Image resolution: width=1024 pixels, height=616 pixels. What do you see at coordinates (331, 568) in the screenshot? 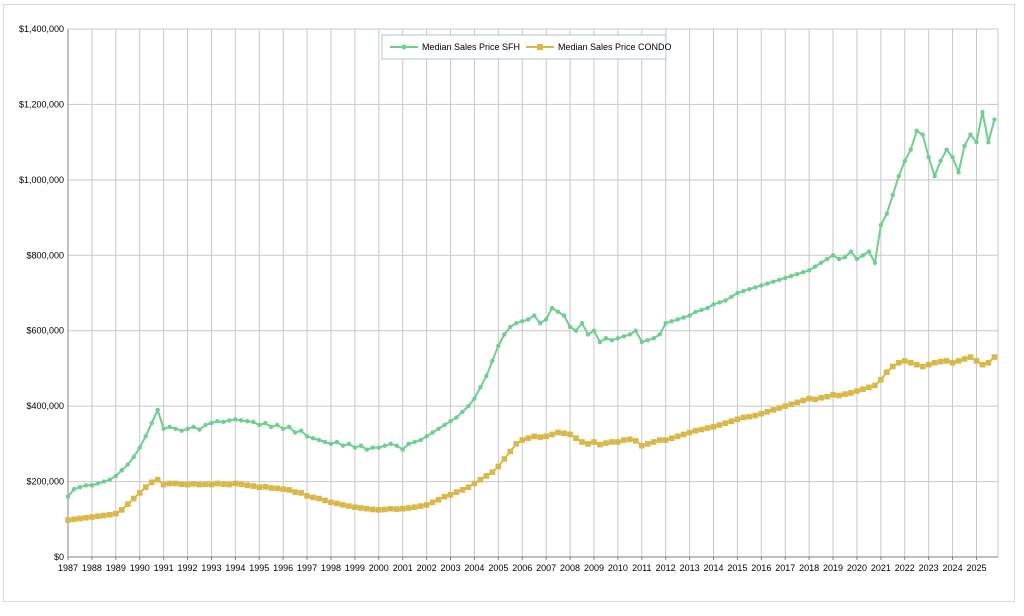
I see `x-tick-label: 1998` at bounding box center [331, 568].